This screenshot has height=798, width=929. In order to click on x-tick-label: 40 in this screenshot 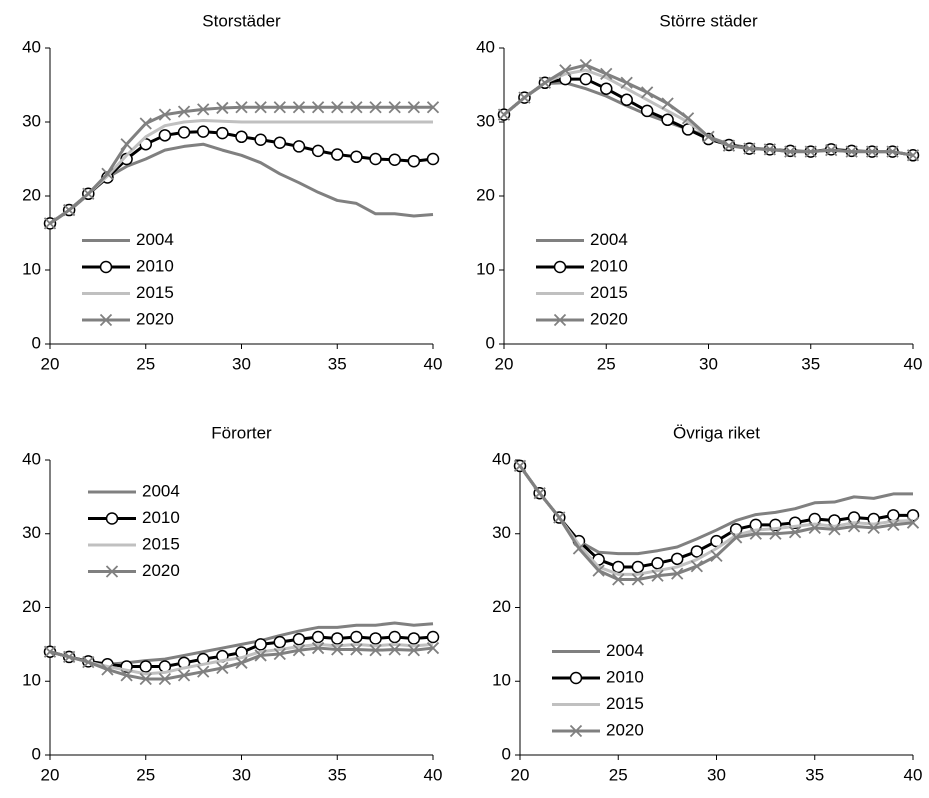, I will do `click(913, 774)`.